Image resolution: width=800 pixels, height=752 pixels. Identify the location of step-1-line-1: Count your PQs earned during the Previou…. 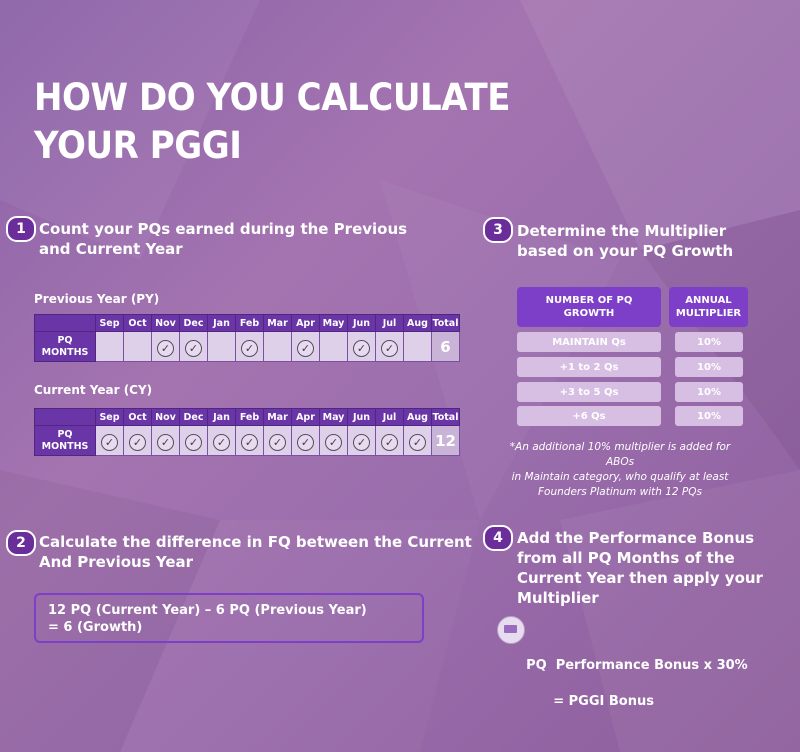
(223, 229).